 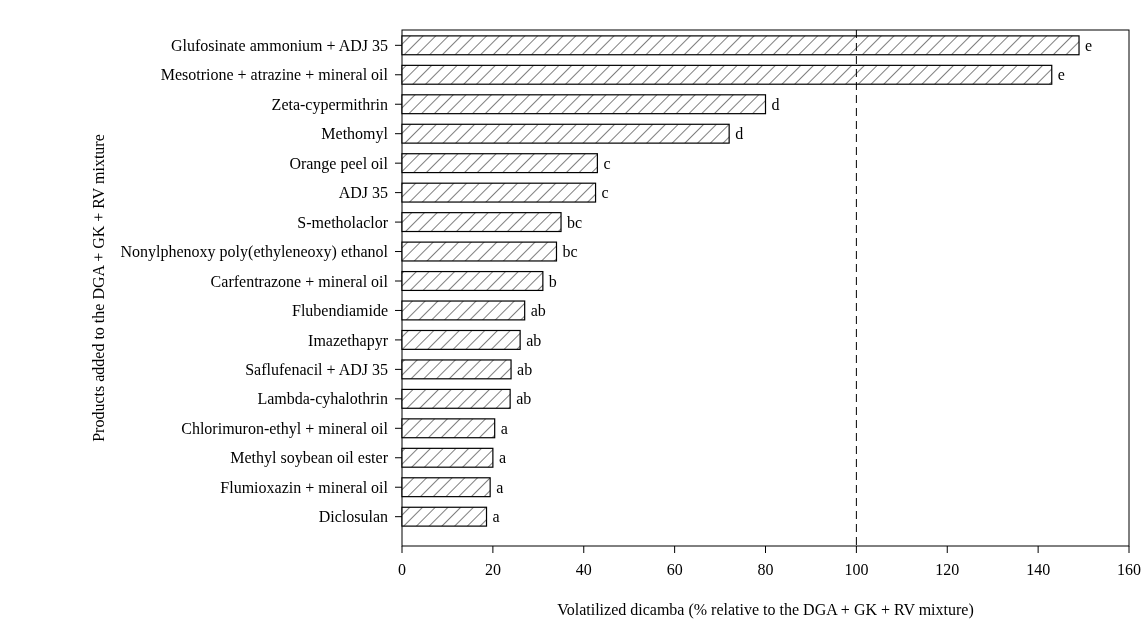 I want to click on x-tick-label: 40, so click(x=583, y=569).